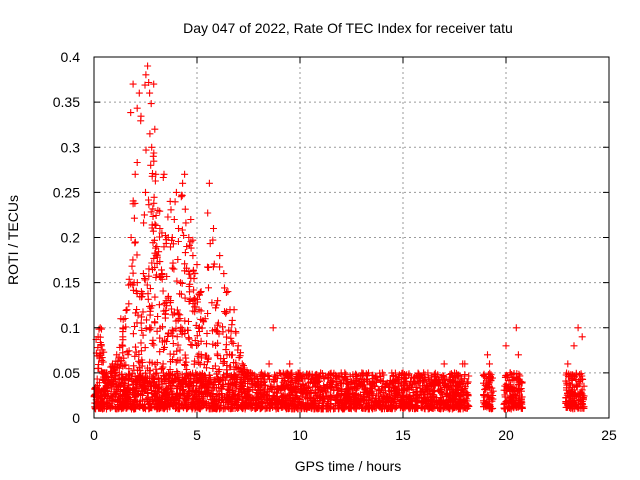 The image size is (640, 480). What do you see at coordinates (66, 373) in the screenshot?
I see `y-tick-label: 0.05` at bounding box center [66, 373].